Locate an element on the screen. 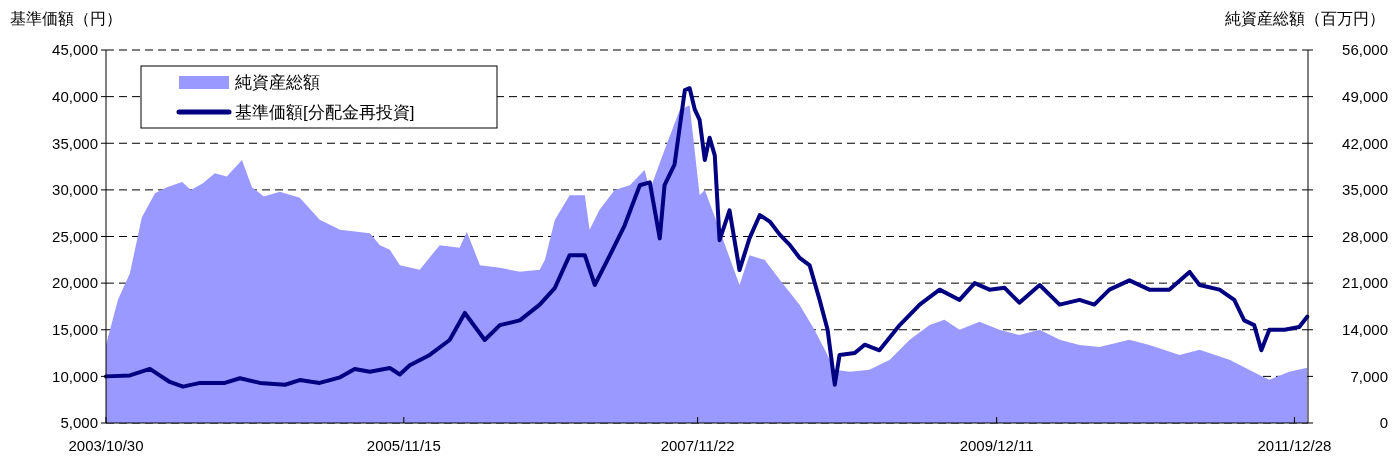  y2-tick-label: 28,000 is located at coordinates (1365, 236).